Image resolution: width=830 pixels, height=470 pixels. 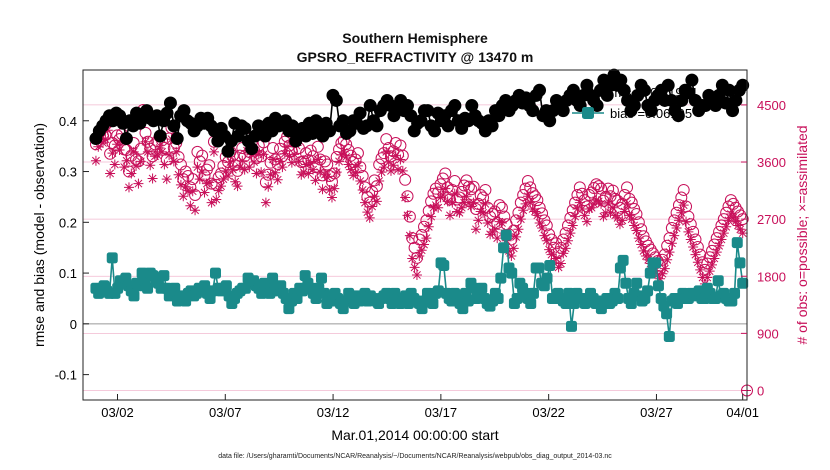 I want to click on y-tick-label: 0.3, so click(x=68, y=172).